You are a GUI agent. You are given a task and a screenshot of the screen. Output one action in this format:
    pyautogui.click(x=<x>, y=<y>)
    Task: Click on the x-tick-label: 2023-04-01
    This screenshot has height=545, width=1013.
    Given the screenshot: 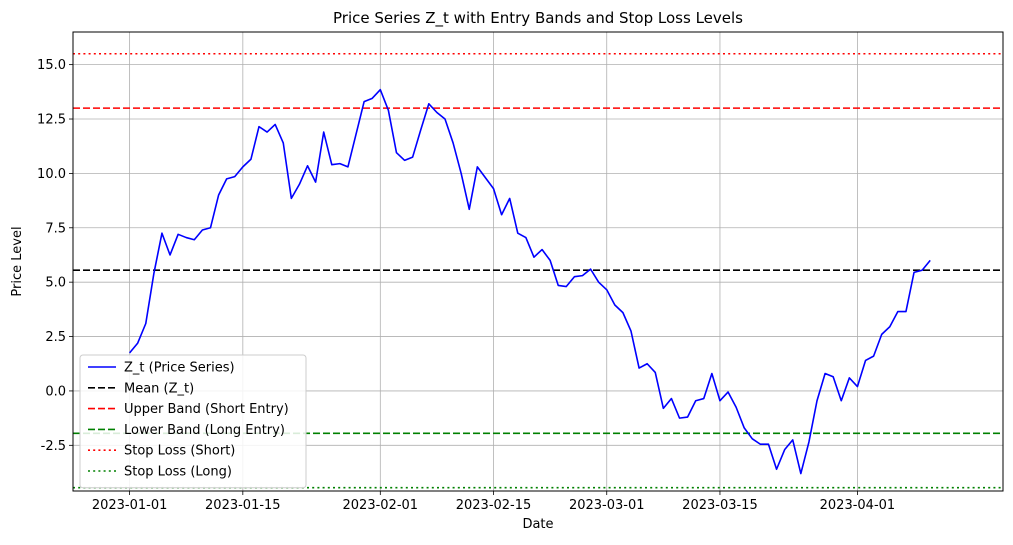 What is the action you would take?
    pyautogui.click(x=858, y=505)
    